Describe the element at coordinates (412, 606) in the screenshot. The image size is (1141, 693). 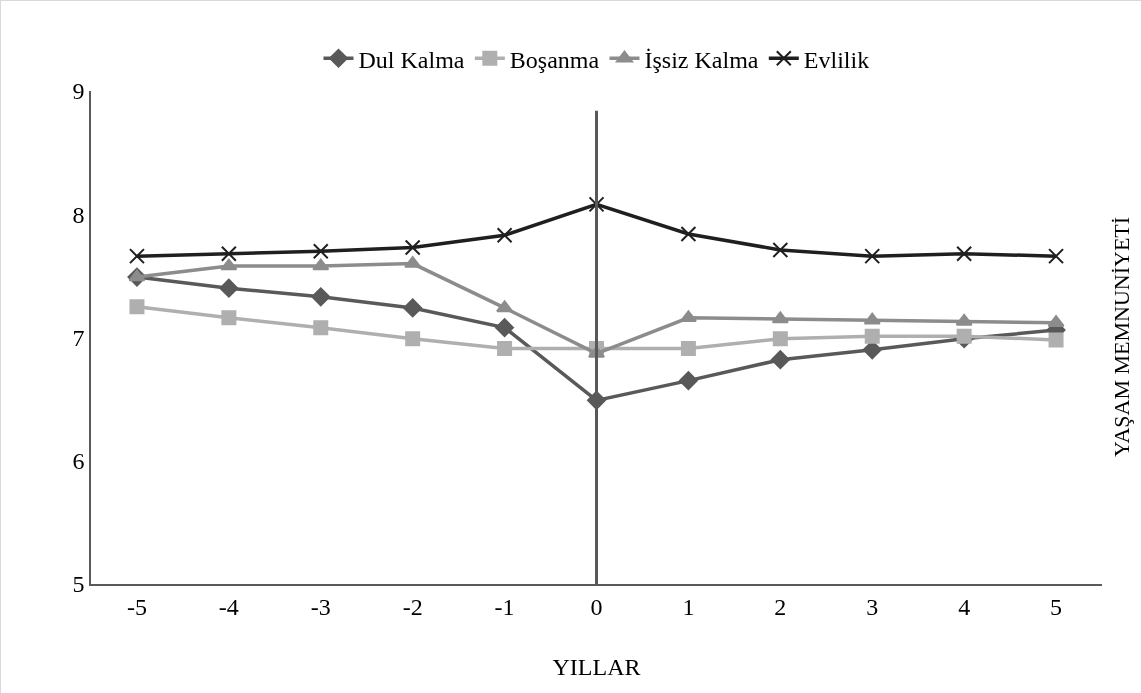
I see `x-tick-label: -2` at that location.